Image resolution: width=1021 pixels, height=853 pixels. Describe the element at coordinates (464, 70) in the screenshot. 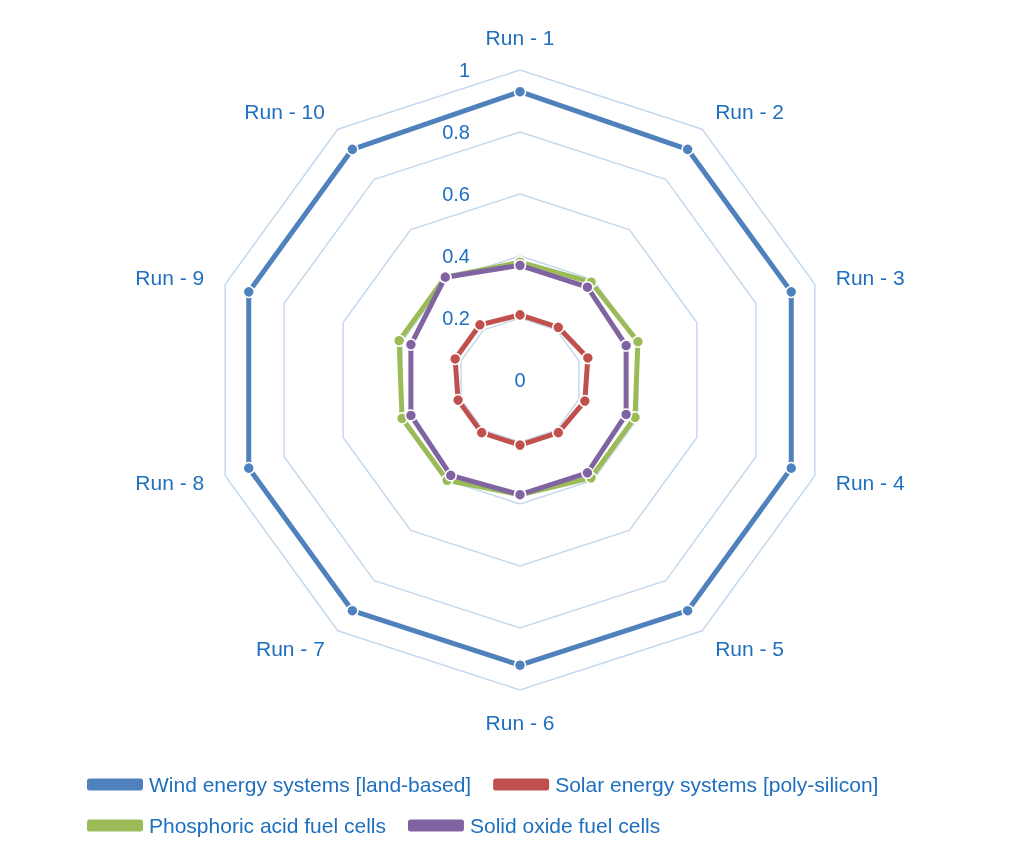

I see `y-tick-label: 1` at that location.